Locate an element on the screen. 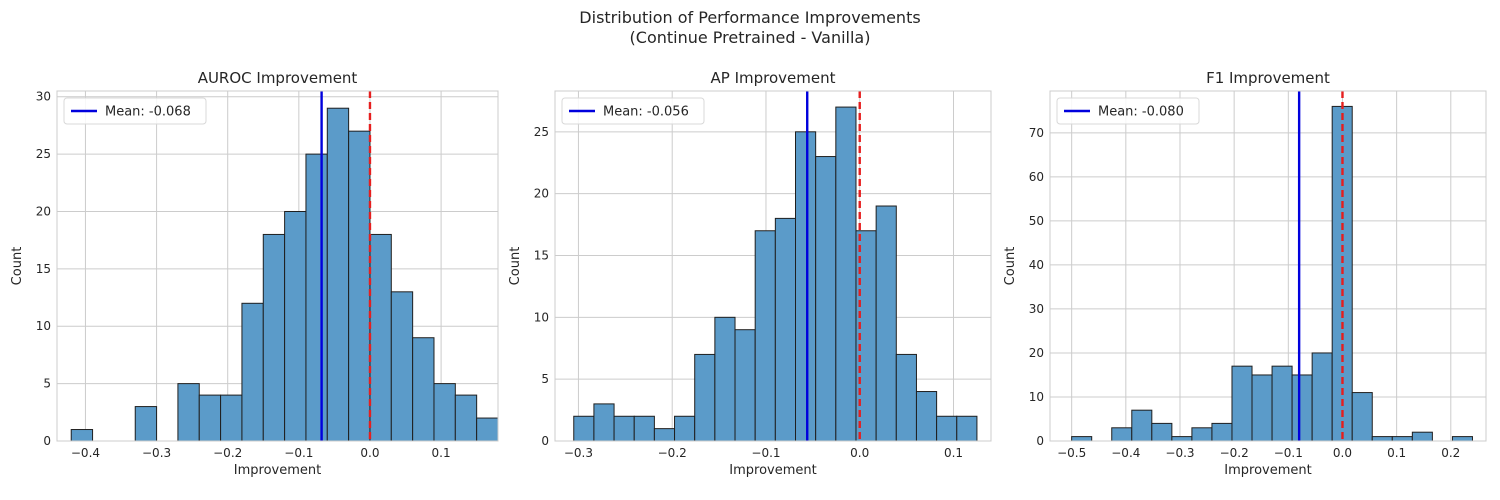 The height and width of the screenshot is (500, 1500). y-tick-label: 60 is located at coordinates (1036, 177).